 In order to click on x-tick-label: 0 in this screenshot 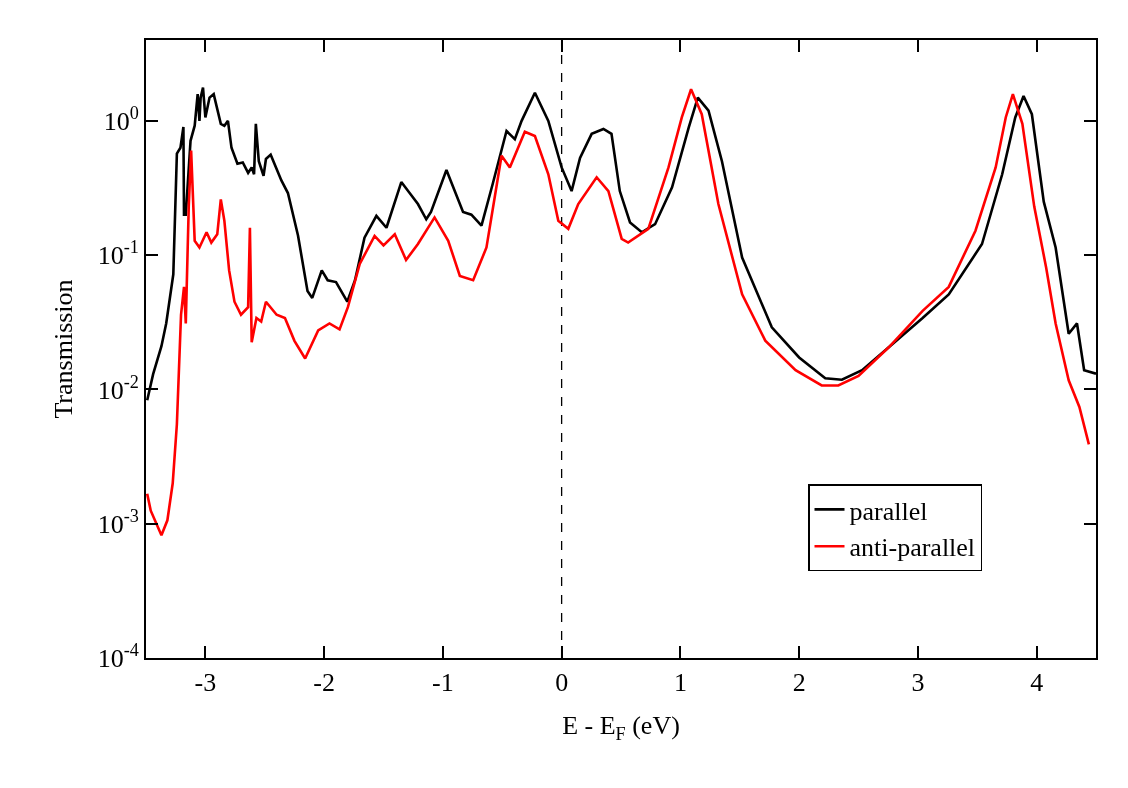, I will do `click(562, 683)`.